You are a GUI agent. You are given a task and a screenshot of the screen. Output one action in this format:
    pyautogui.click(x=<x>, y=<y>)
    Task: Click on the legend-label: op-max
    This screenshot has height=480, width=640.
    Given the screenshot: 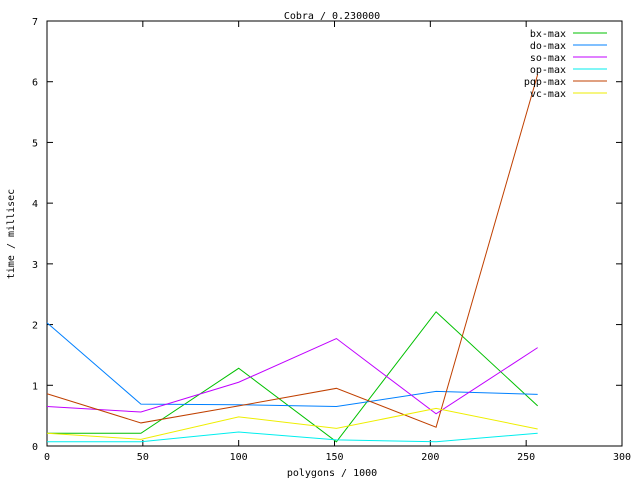 What is the action you would take?
    pyautogui.click(x=548, y=70)
    